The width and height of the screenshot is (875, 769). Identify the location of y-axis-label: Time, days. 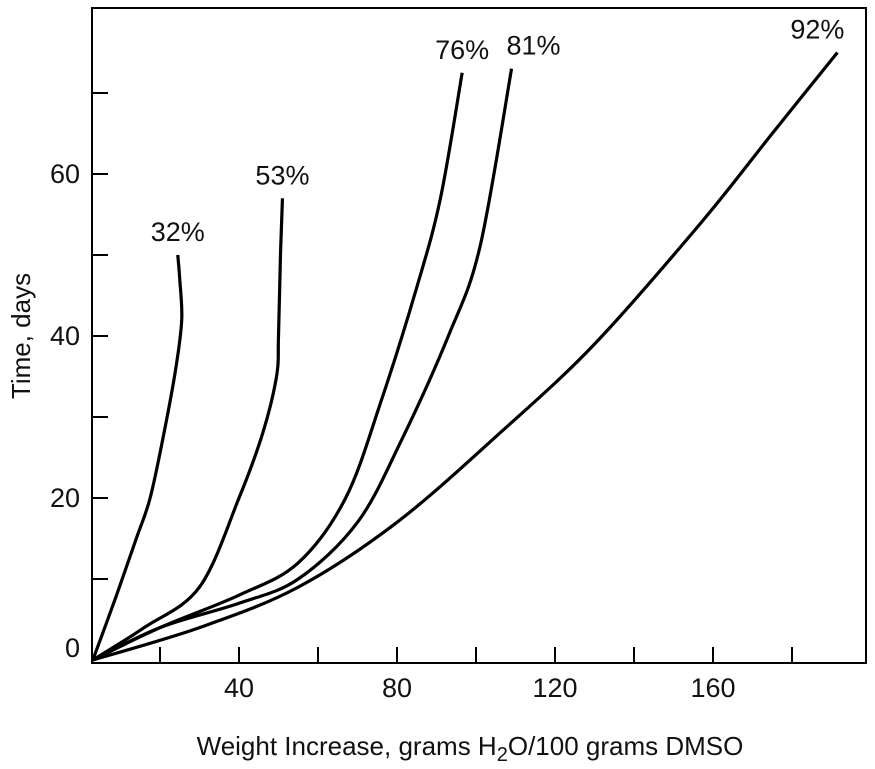
(21, 336).